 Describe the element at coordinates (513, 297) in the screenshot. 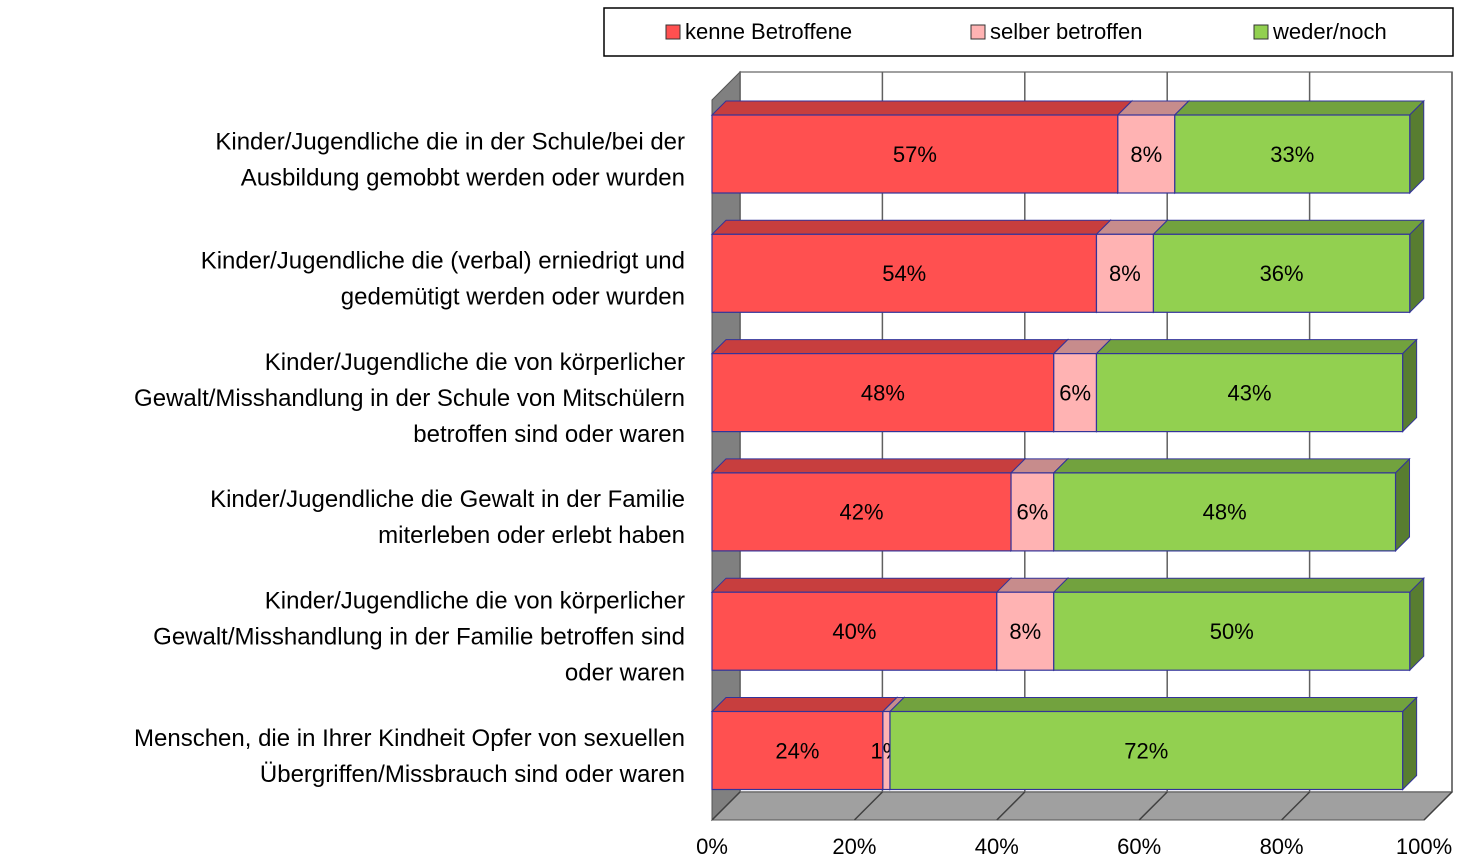

I see `category-label: gedemütigt werden oder wurden` at that location.